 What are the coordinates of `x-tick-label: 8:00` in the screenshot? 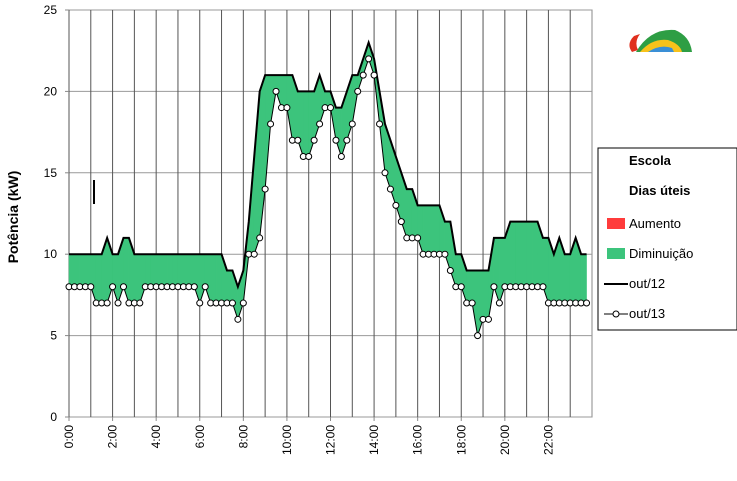 It's located at (243, 437).